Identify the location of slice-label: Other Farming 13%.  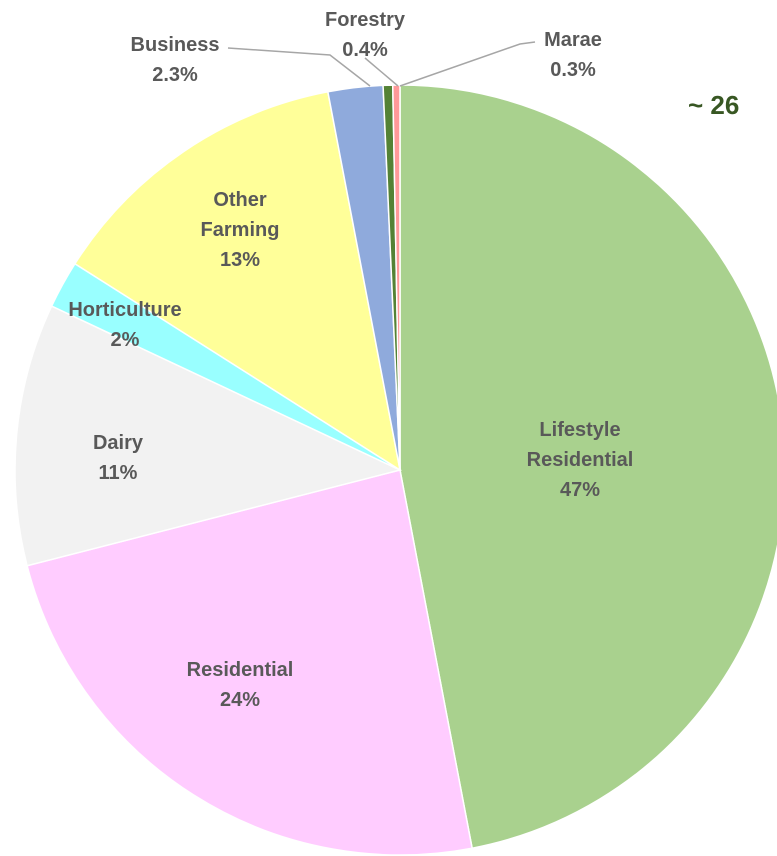
(240, 230).